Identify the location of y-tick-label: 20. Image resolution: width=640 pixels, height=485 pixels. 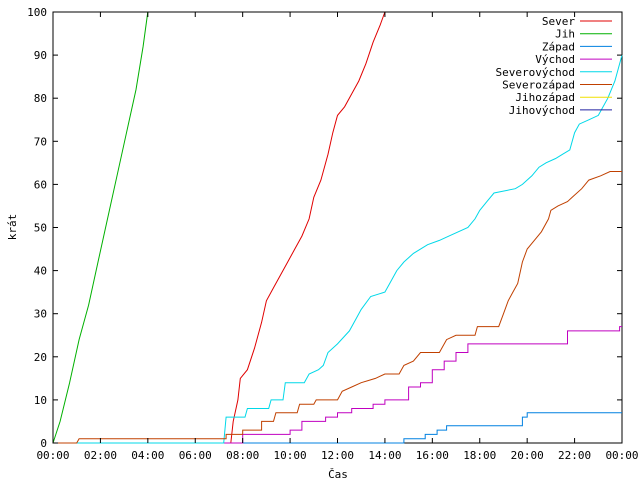
(40, 357).